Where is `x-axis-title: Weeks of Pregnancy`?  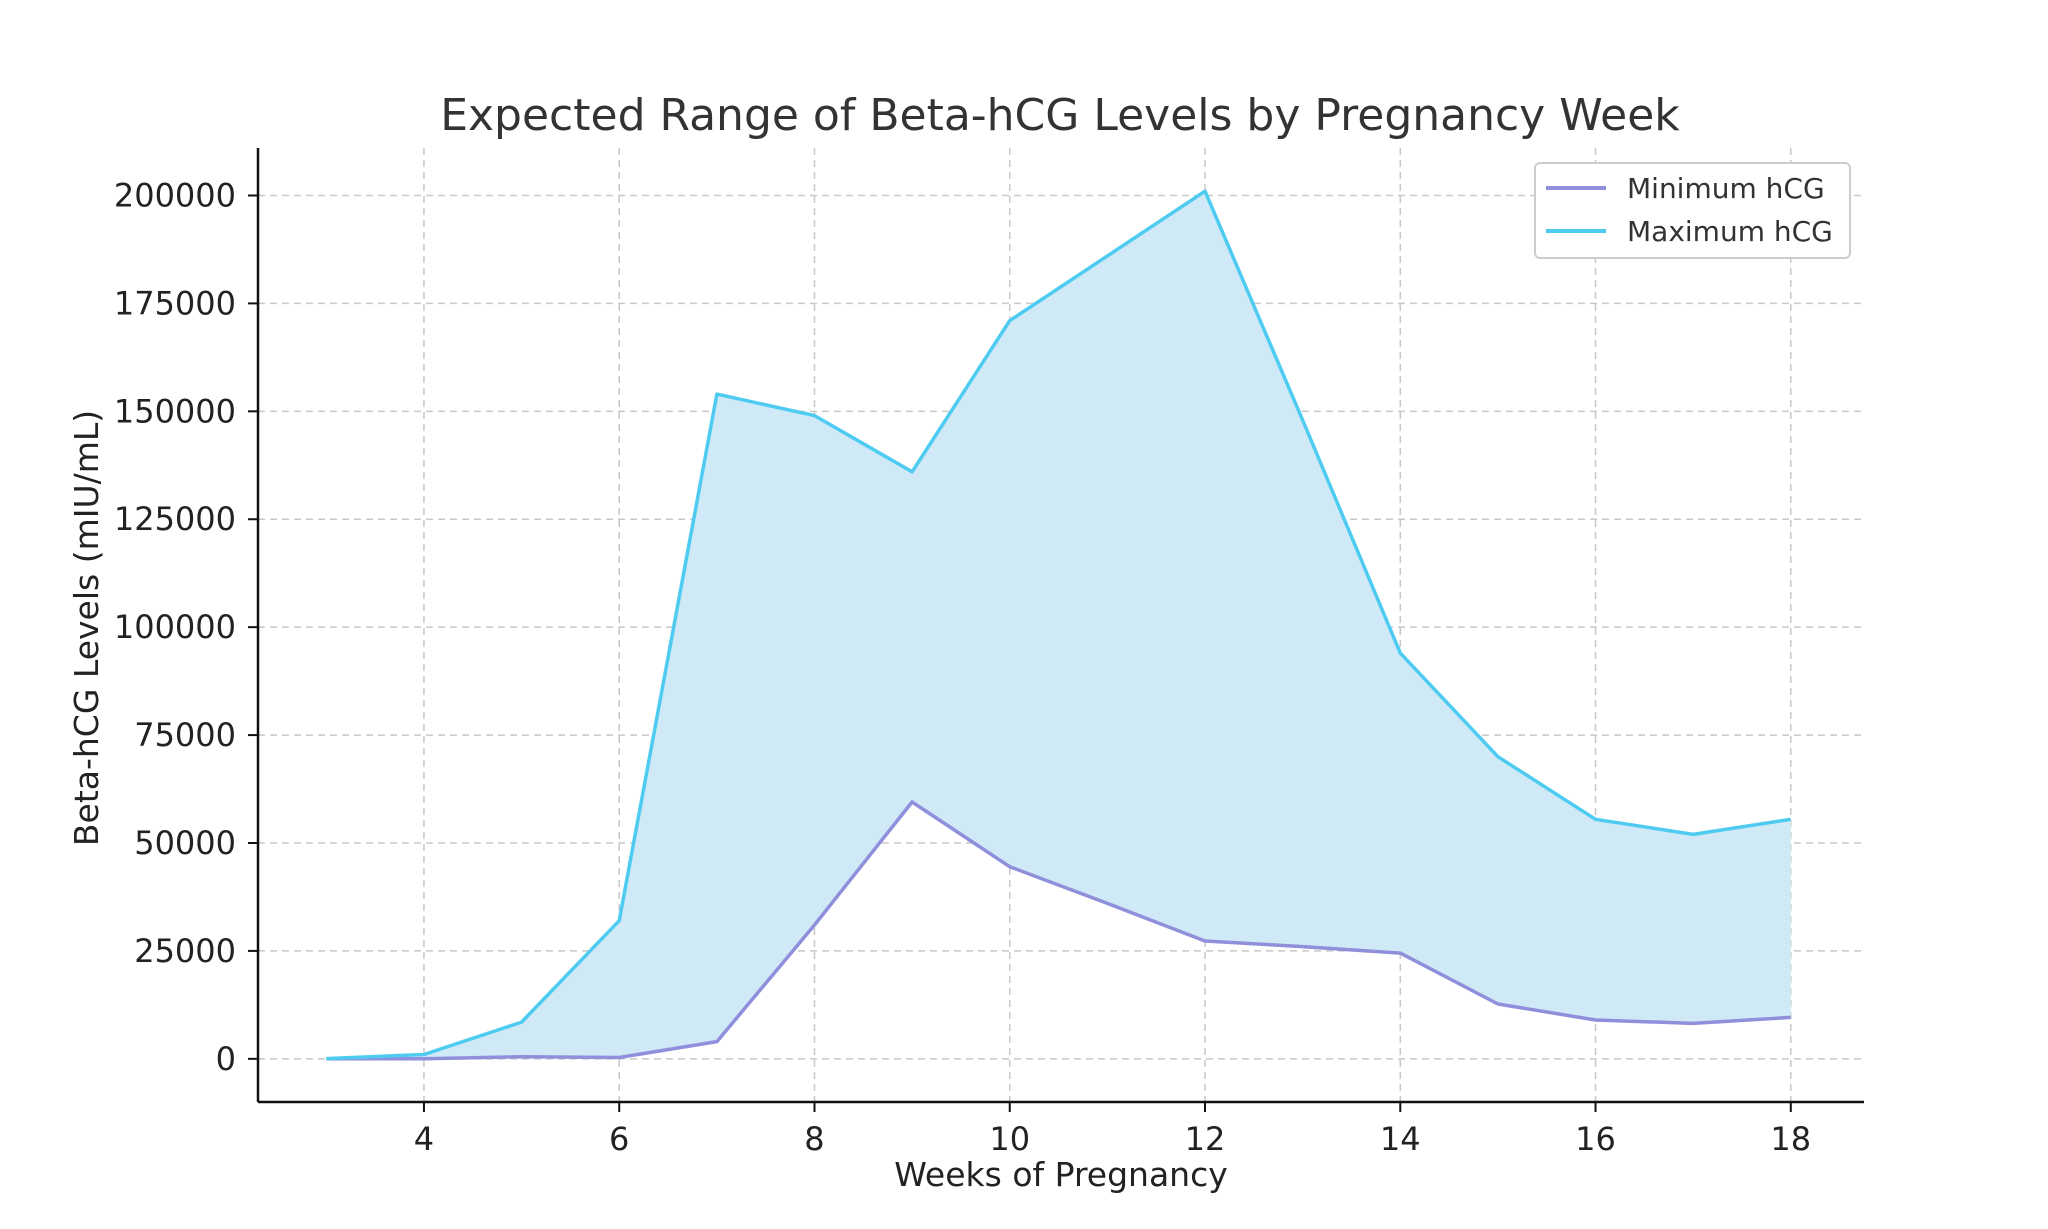 x-axis-title: Weeks of Pregnancy is located at coordinates (1061, 1174).